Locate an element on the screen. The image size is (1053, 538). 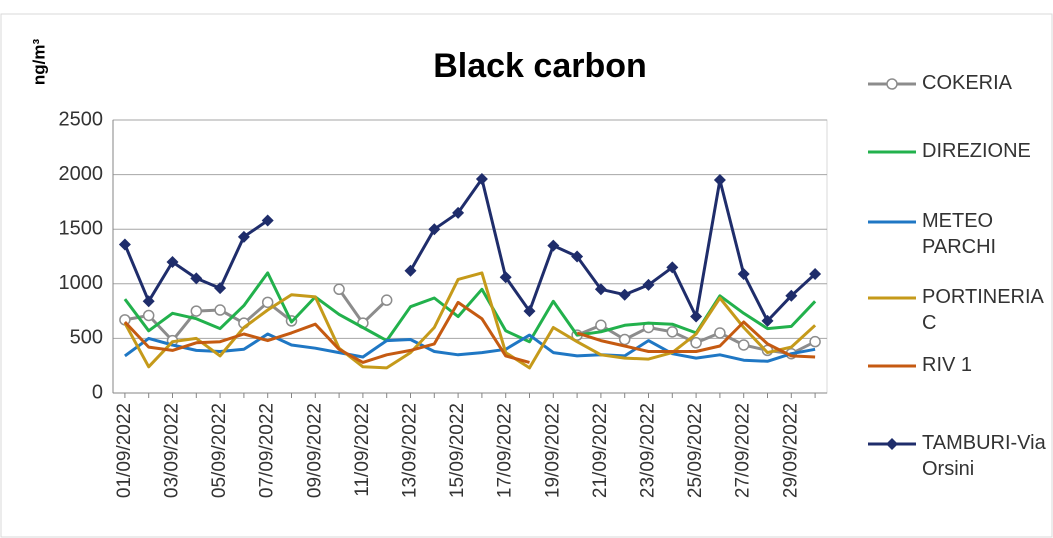
y-axis-title: ng/m³ is located at coordinates (38, 62).